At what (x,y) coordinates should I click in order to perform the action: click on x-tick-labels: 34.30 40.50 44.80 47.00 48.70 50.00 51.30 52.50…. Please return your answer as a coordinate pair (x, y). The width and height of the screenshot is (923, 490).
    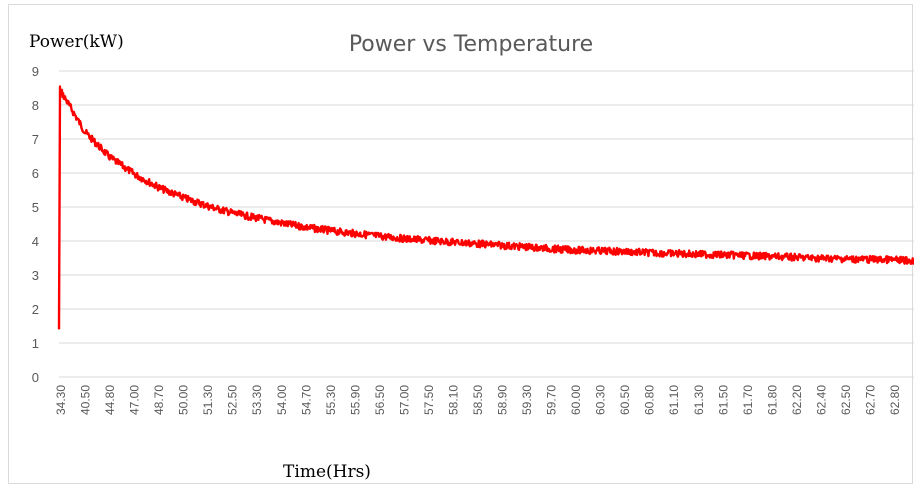
    Looking at the image, I should click on (478, 400).